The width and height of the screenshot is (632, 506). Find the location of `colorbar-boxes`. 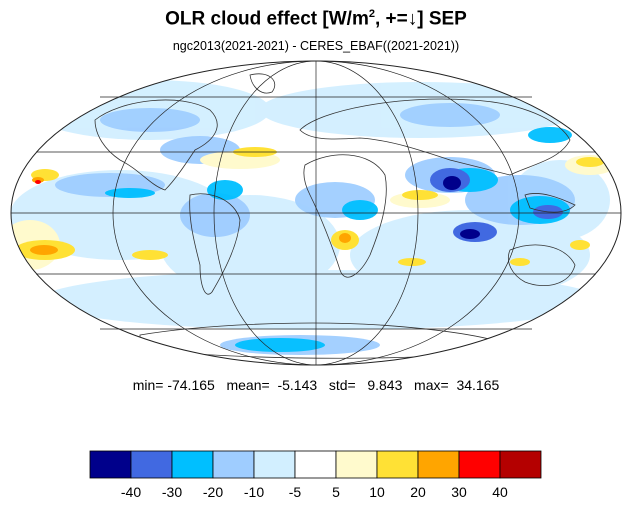

colorbar-boxes is located at coordinates (315, 464).